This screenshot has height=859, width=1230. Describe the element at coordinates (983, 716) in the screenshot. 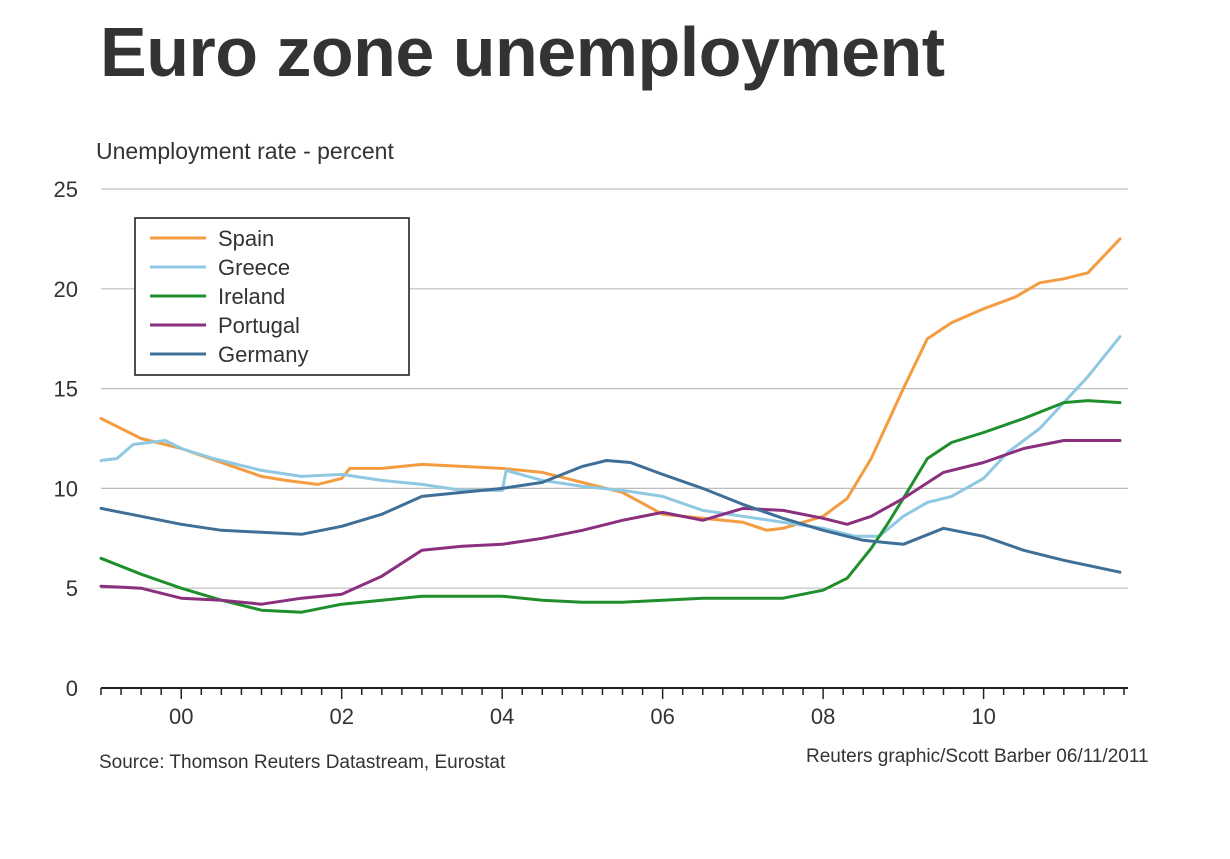

I see `x-tick-label: 10` at that location.